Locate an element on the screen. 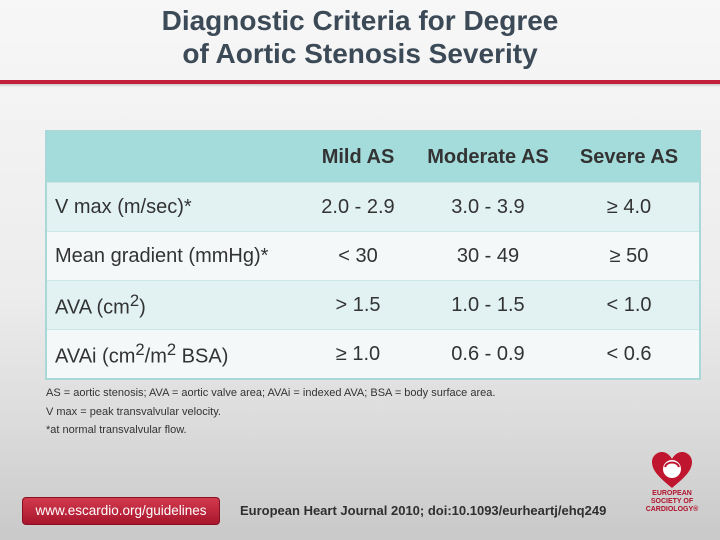  table-row: AVAi (cm2/m2 BSA) ≥ 1.0 0.6 - 0.9 < 0.6 is located at coordinates (373, 353).